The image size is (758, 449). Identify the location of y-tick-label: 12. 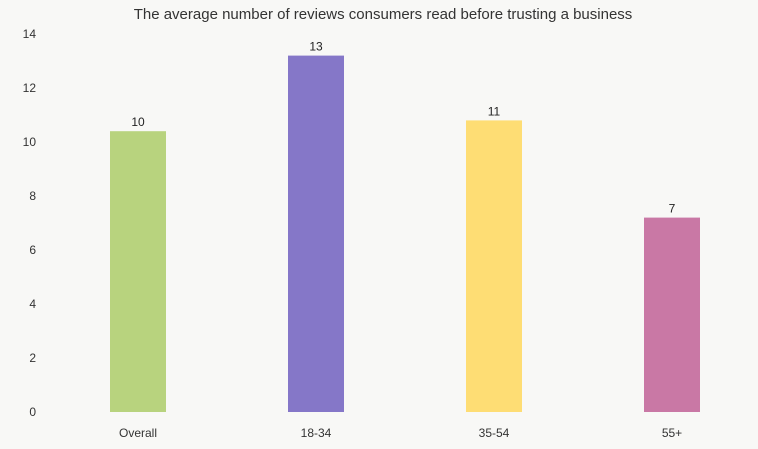
(30, 88).